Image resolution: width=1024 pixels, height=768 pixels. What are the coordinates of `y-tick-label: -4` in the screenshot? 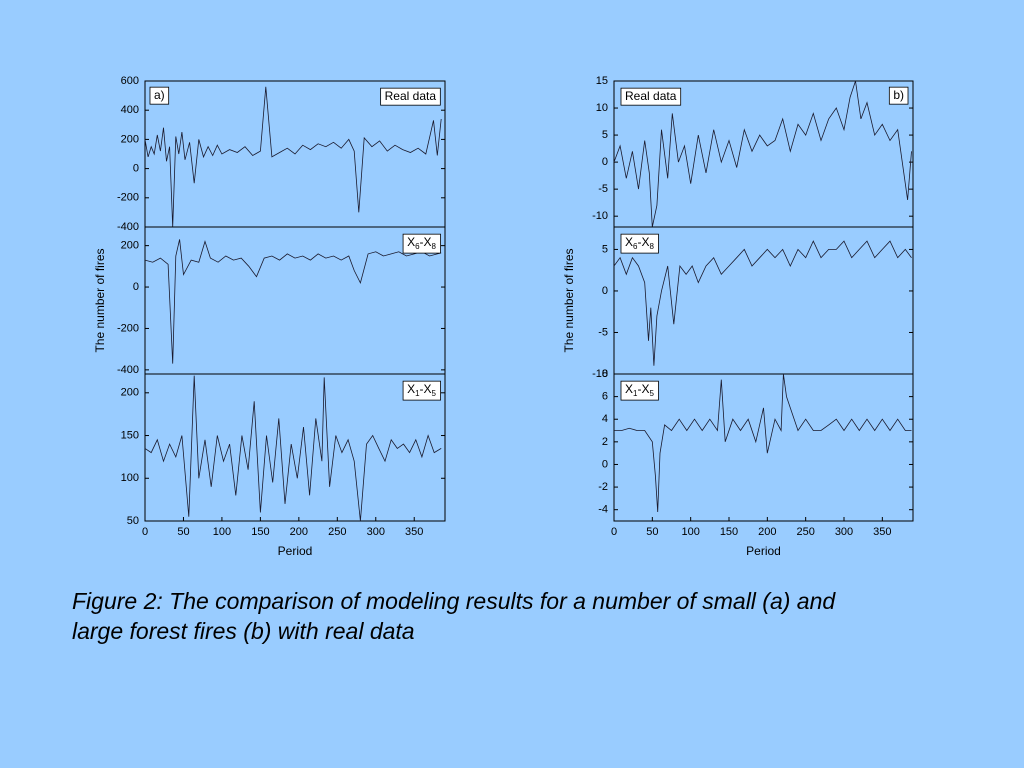 It's located at (603, 510).